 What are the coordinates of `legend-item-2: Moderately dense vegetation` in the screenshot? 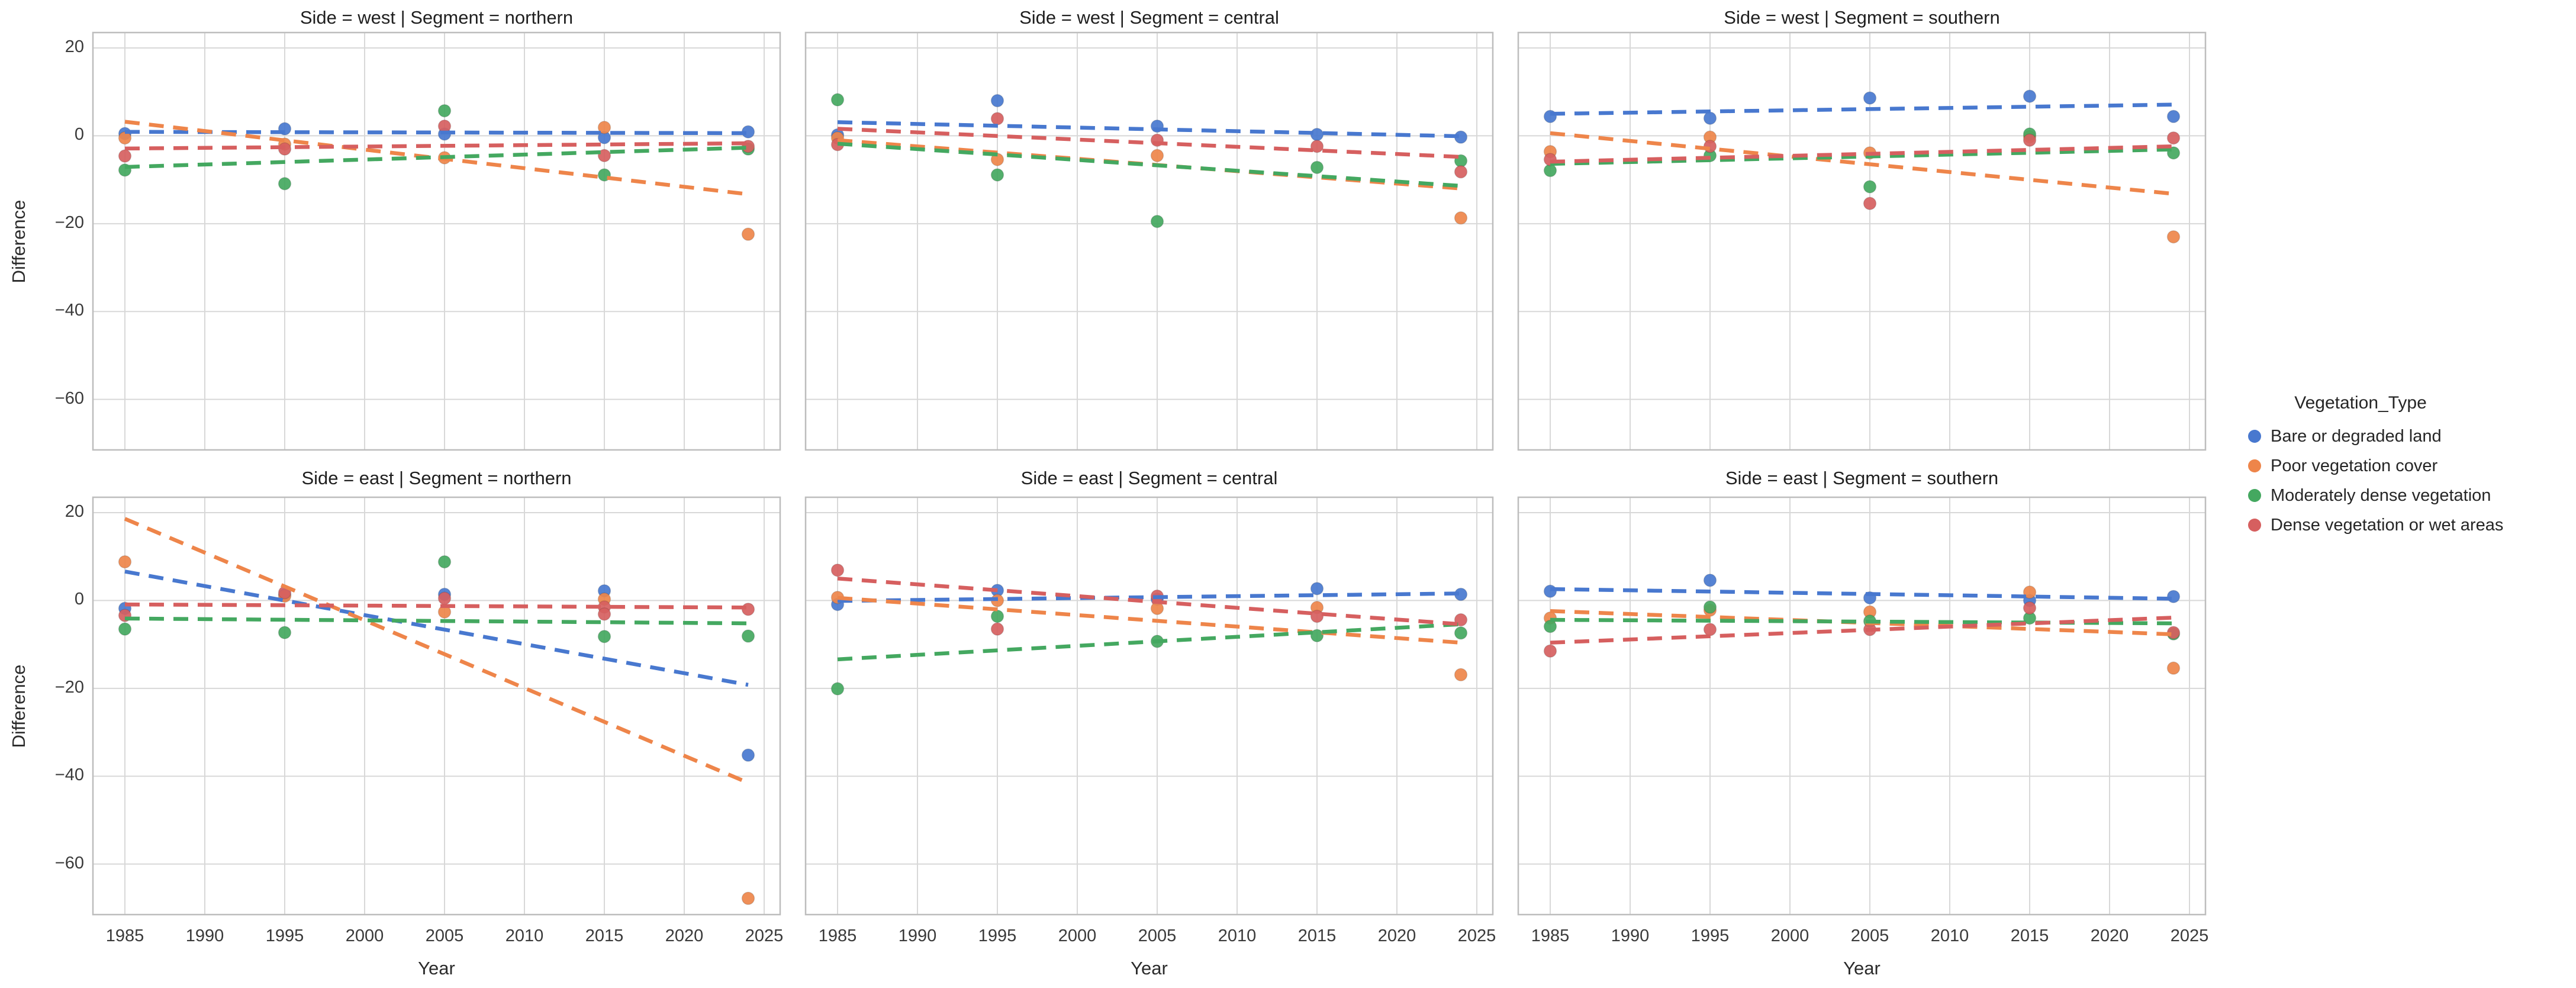 It's located at (2408, 495).